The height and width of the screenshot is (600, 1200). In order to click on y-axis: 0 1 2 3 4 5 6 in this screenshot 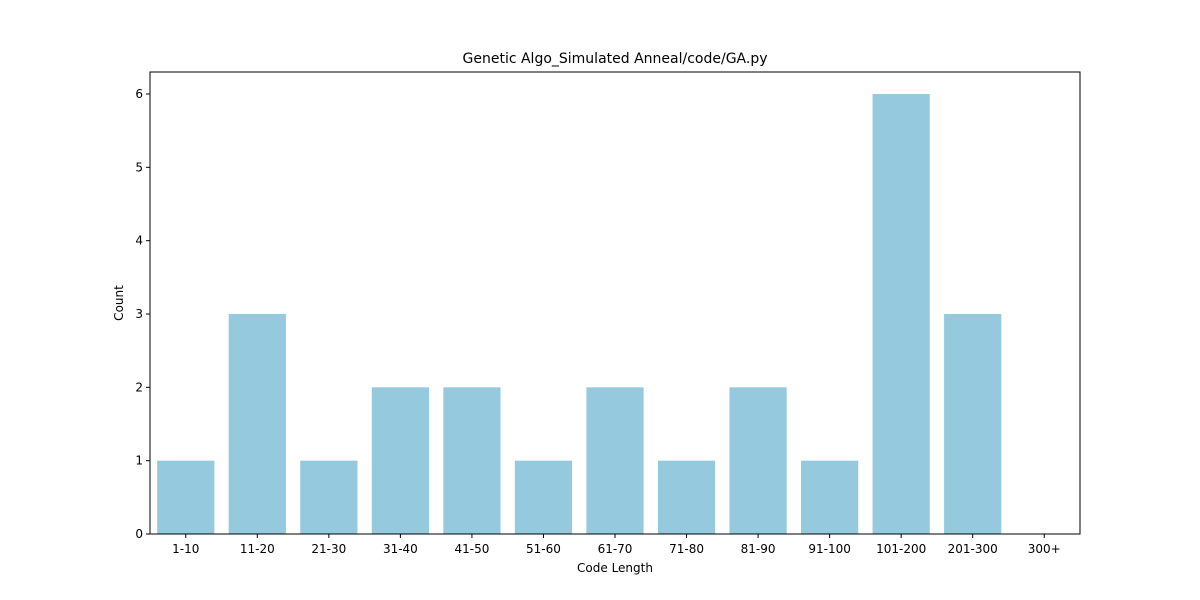, I will do `click(142, 314)`.